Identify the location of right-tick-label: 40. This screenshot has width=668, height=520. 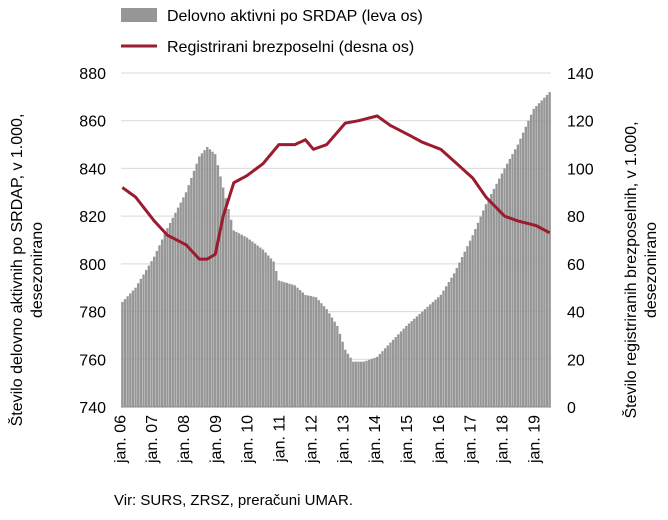
(576, 313).